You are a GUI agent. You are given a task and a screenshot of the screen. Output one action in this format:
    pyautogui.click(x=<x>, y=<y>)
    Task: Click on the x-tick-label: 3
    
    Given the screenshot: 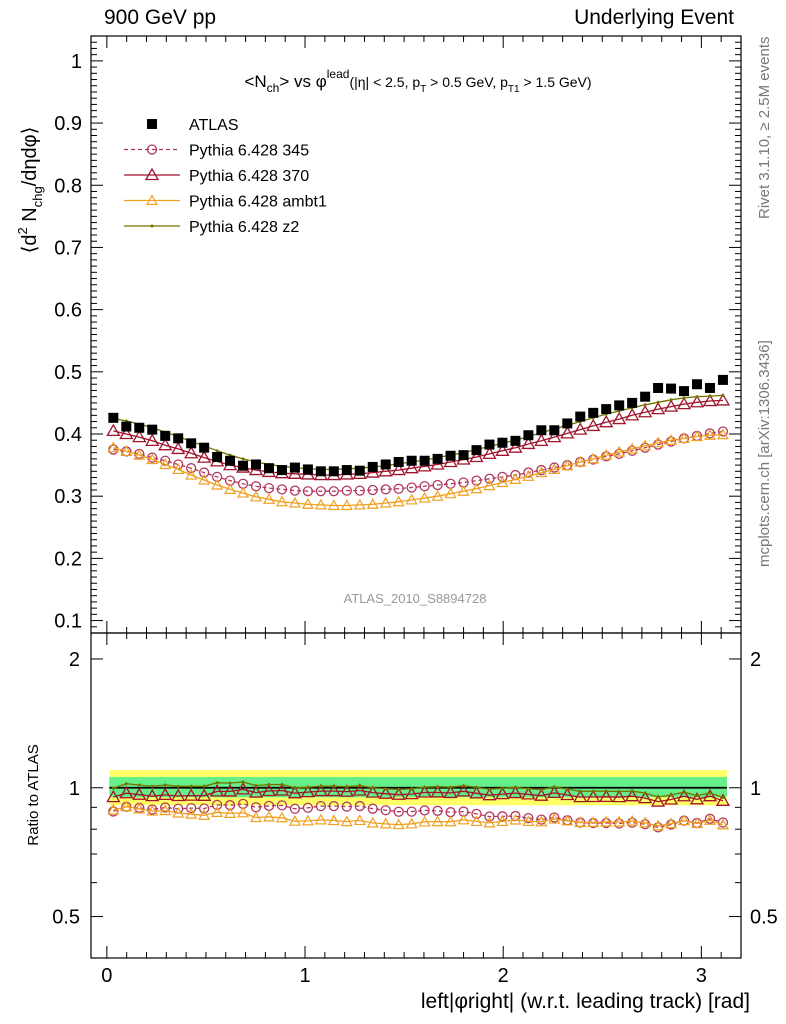 What is the action you would take?
    pyautogui.click(x=701, y=976)
    